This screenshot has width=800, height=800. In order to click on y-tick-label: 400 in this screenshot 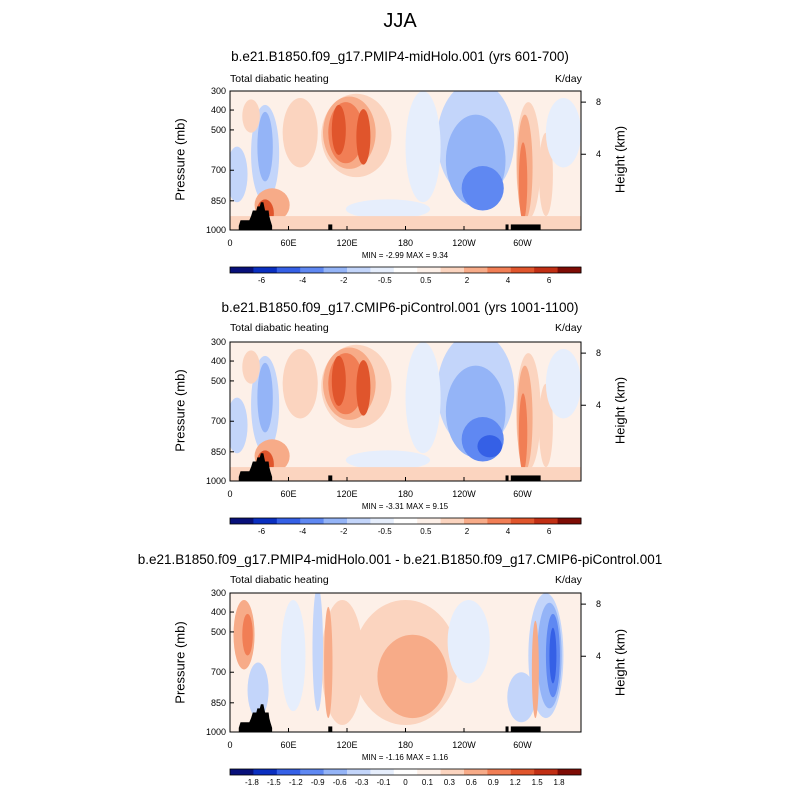, I will do `click(218, 612)`.